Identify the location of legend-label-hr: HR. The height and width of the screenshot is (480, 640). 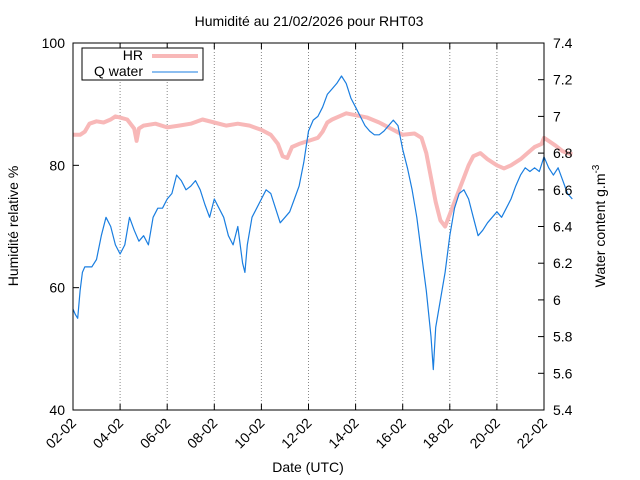
(133, 55).